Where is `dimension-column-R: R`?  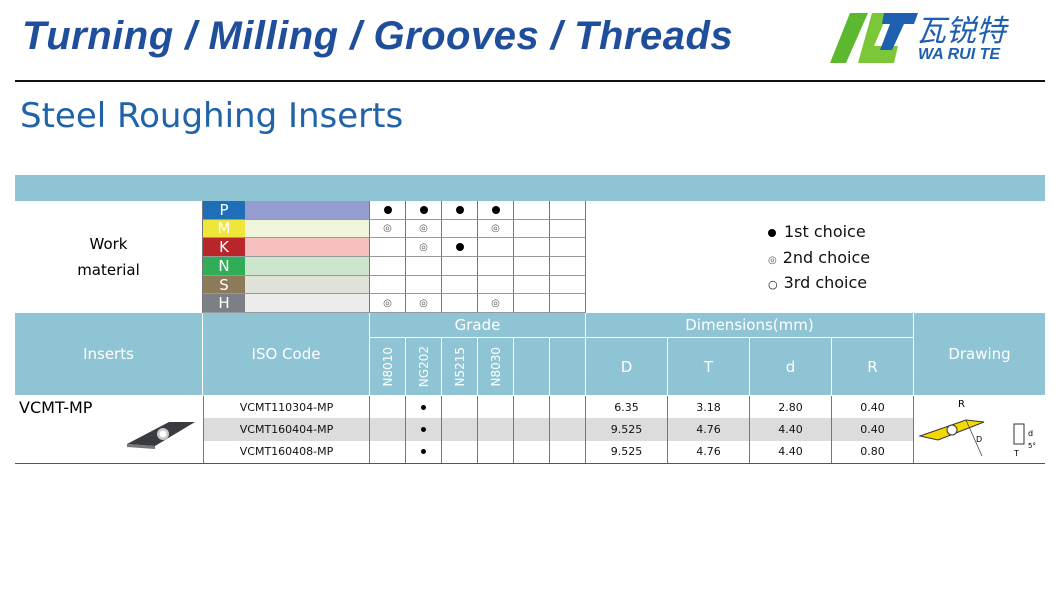
dimension-column-R: R is located at coordinates (873, 366).